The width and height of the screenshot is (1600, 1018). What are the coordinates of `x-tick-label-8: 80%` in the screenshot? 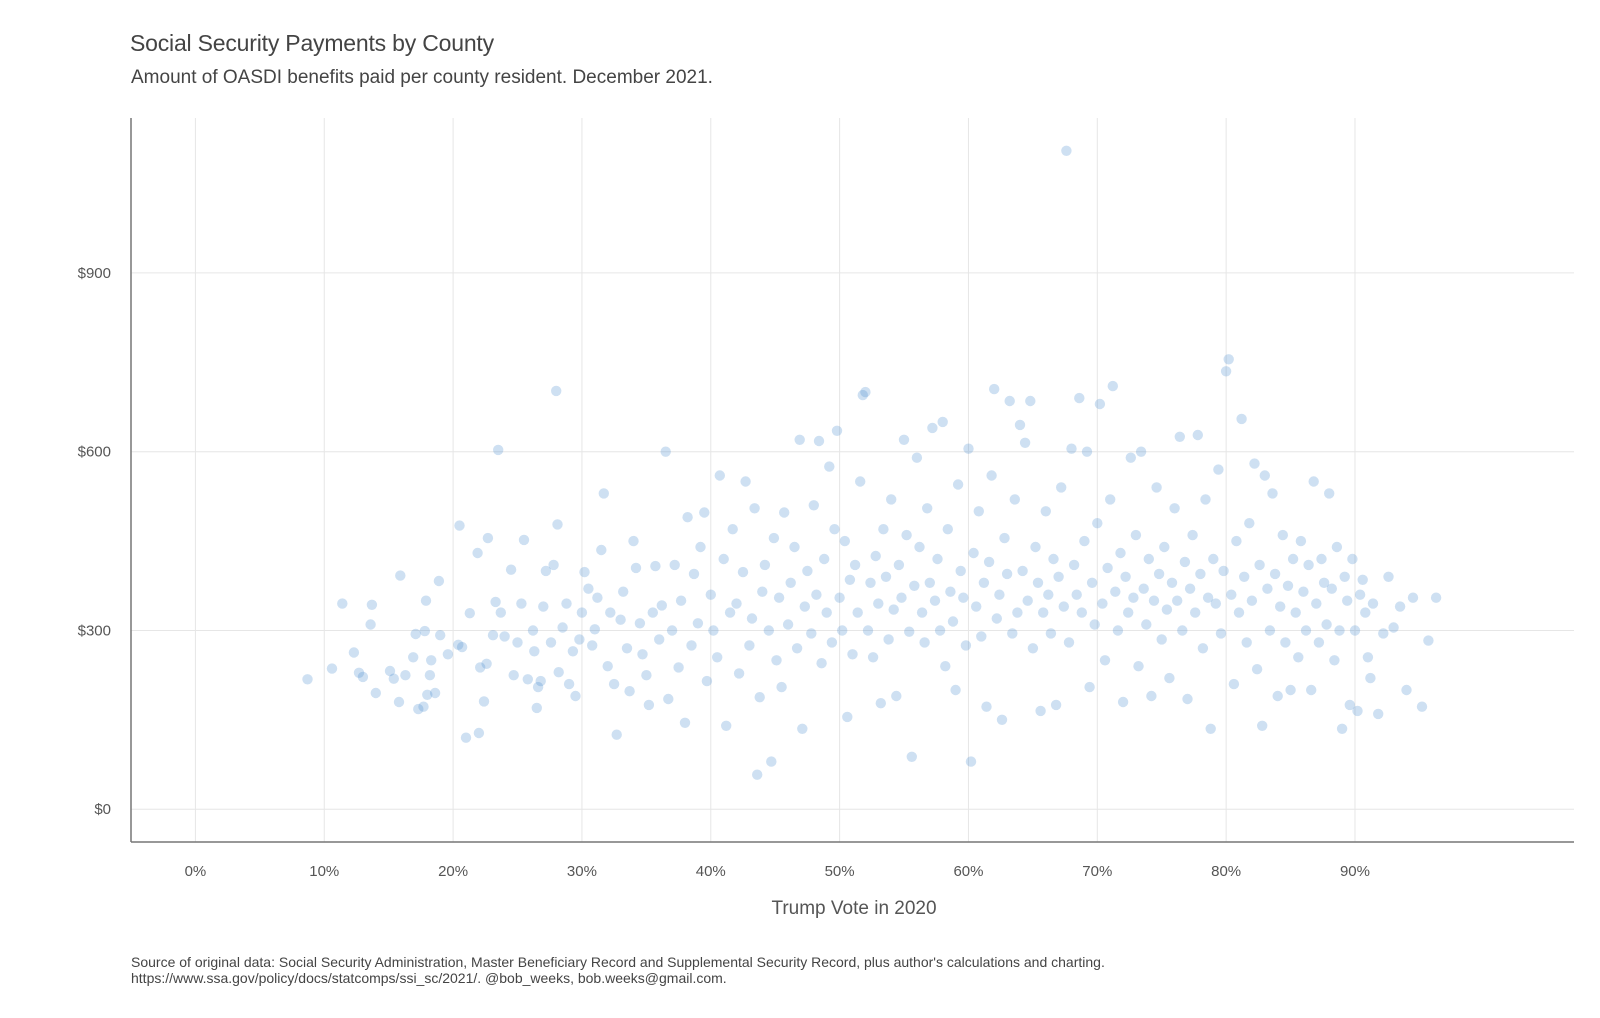 It's located at (1226, 871).